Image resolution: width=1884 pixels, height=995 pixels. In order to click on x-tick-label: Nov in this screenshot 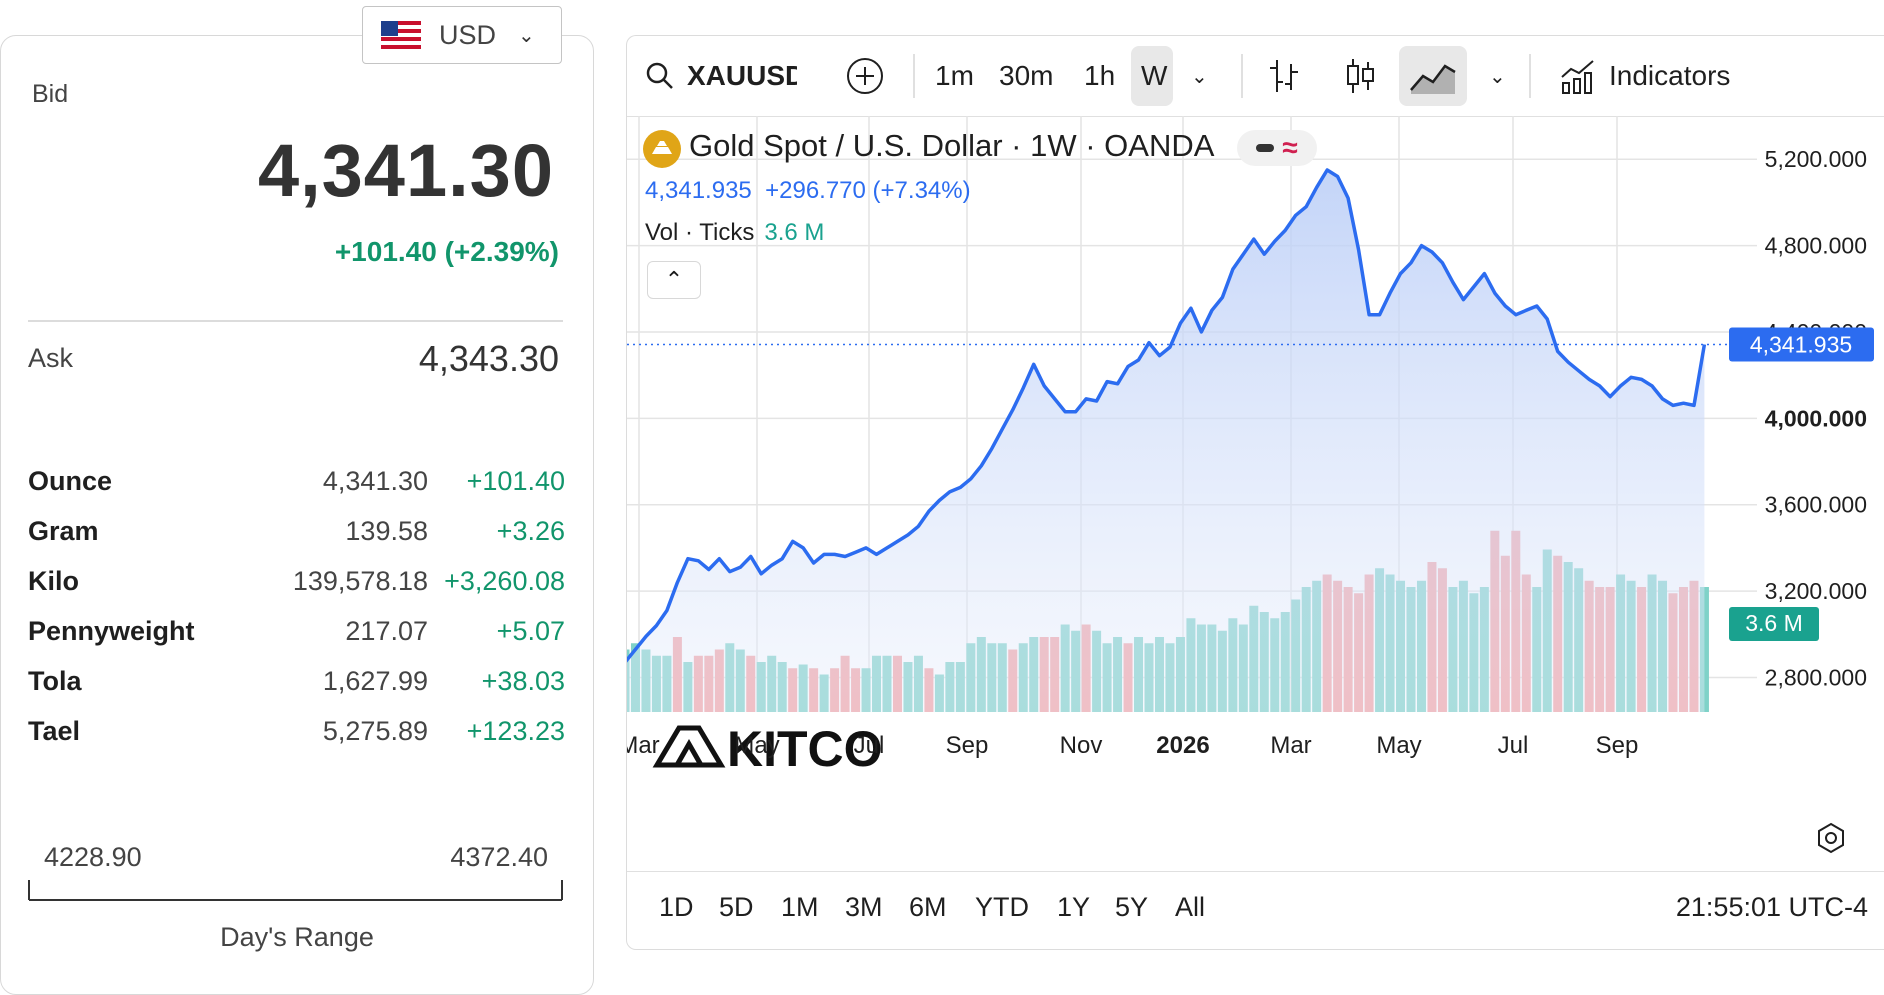, I will do `click(1081, 745)`.